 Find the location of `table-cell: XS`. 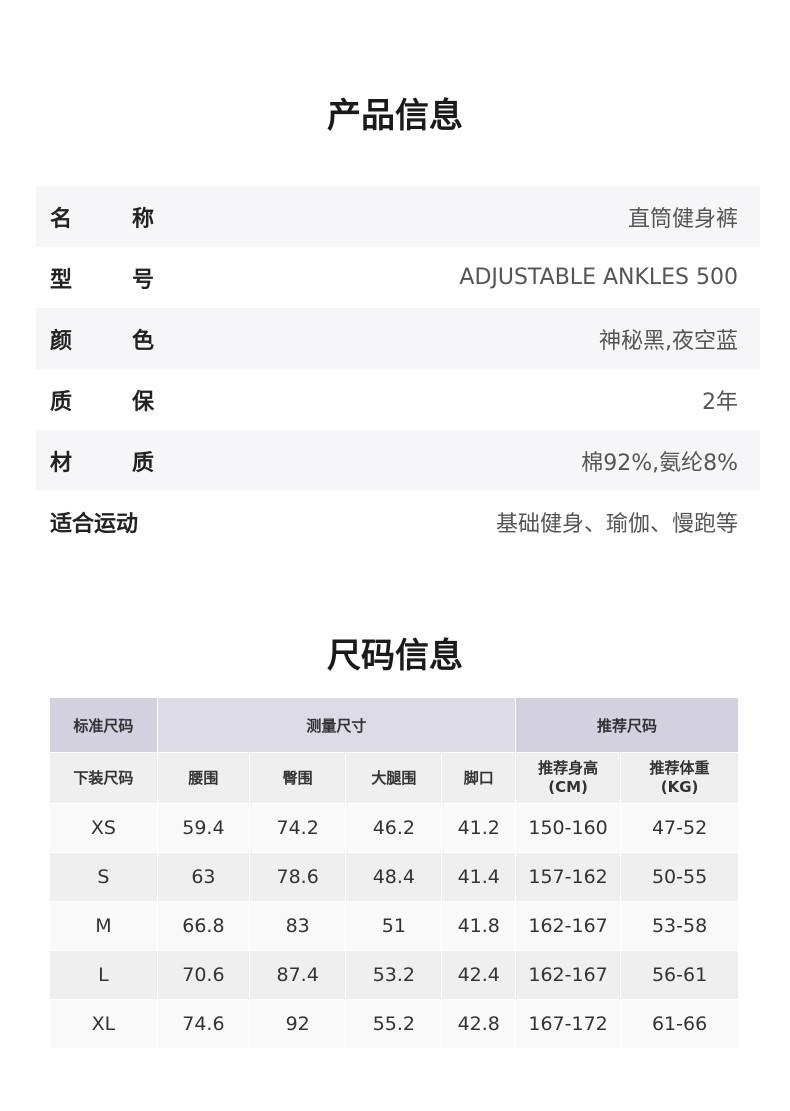

table-cell: XS is located at coordinates (104, 828).